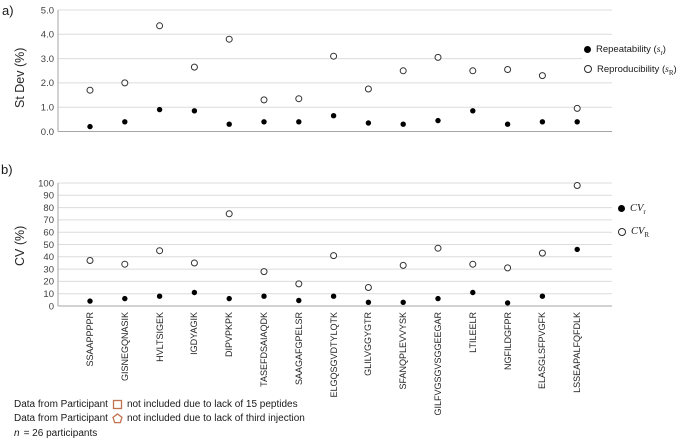 Image resolution: width=685 pixels, height=446 pixels. I want to click on legend-item-reproducibility: Reproducibility (sR), so click(630, 69).